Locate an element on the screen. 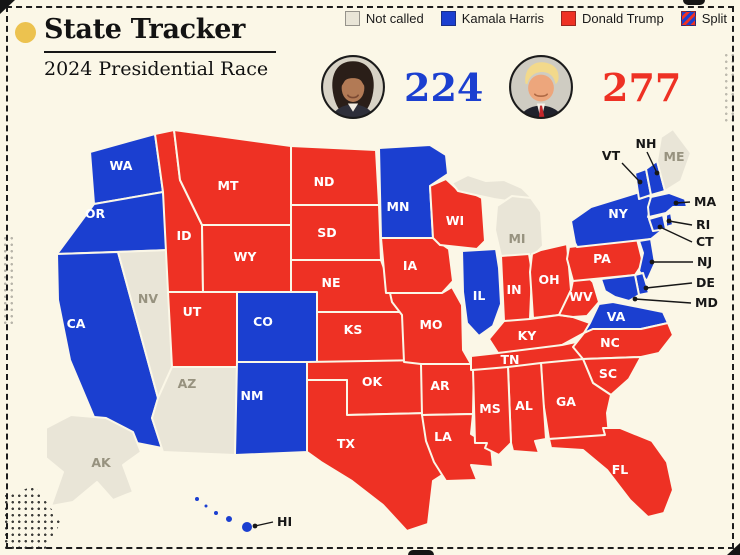 The height and width of the screenshot is (555, 740). leader-line-HI is located at coordinates (264, 524).